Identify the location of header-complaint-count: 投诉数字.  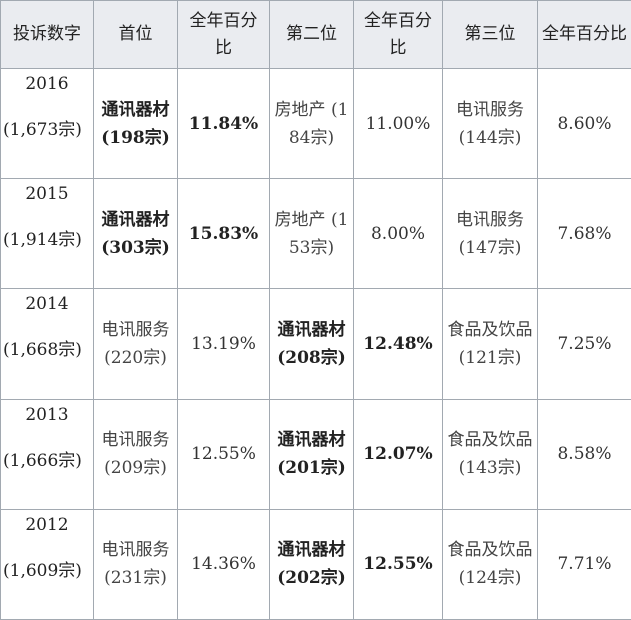
(47, 34).